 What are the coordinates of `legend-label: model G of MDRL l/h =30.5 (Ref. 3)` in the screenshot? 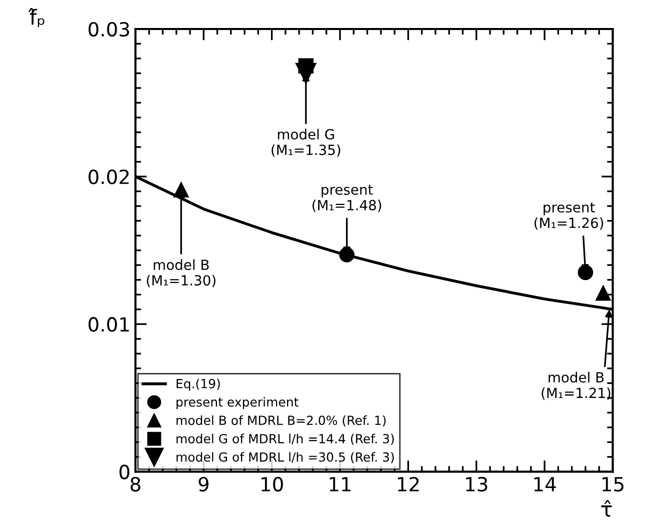 It's located at (285, 458).